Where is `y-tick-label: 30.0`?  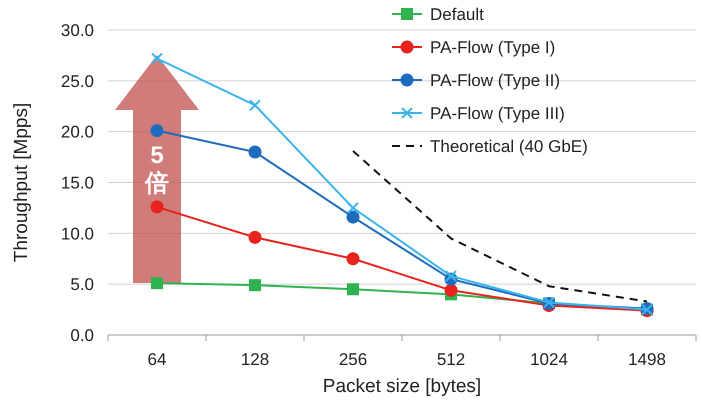
y-tick-label: 30.0 is located at coordinates (77, 30).